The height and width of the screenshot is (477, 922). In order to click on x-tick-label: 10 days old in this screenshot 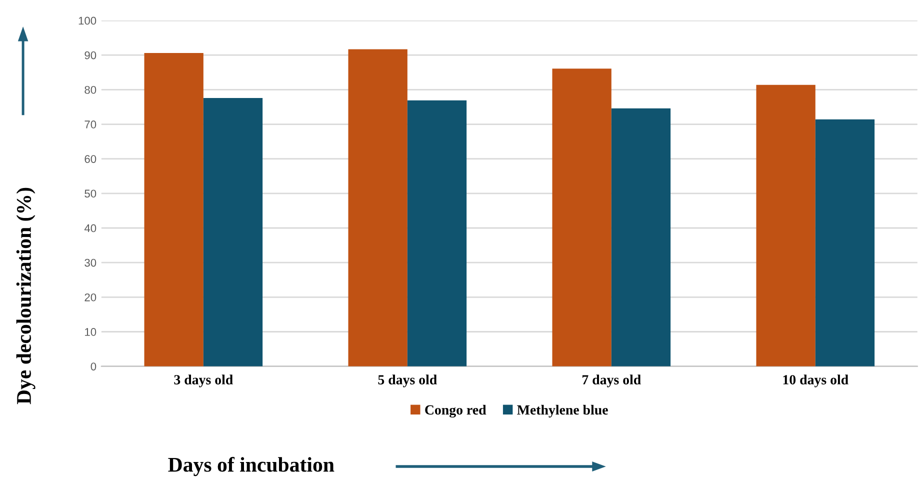, I will do `click(815, 381)`.